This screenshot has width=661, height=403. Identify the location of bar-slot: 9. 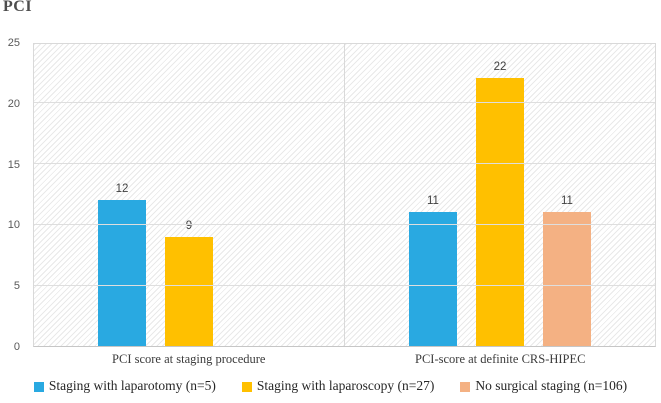
(189, 283).